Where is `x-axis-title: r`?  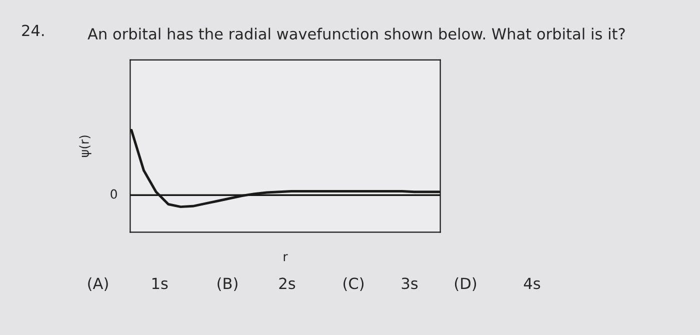 x-axis-title: r is located at coordinates (286, 258).